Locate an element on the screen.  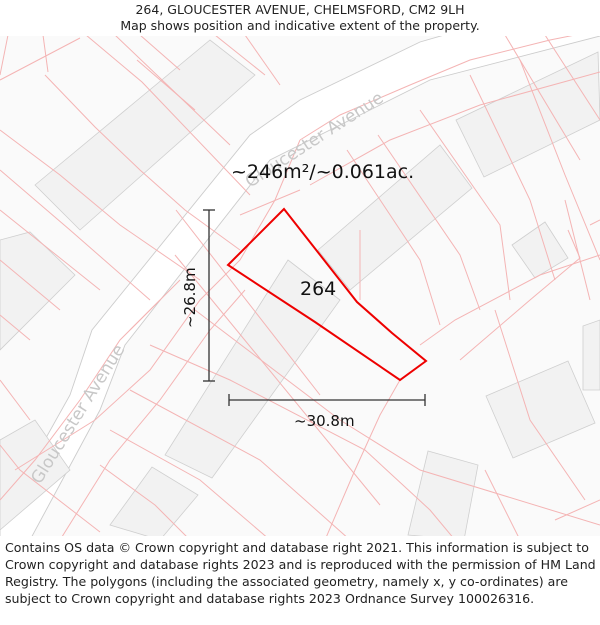
road-label-gloucester-avenue-lower: Gloucester Avenue is located at coordinates (78, 414).